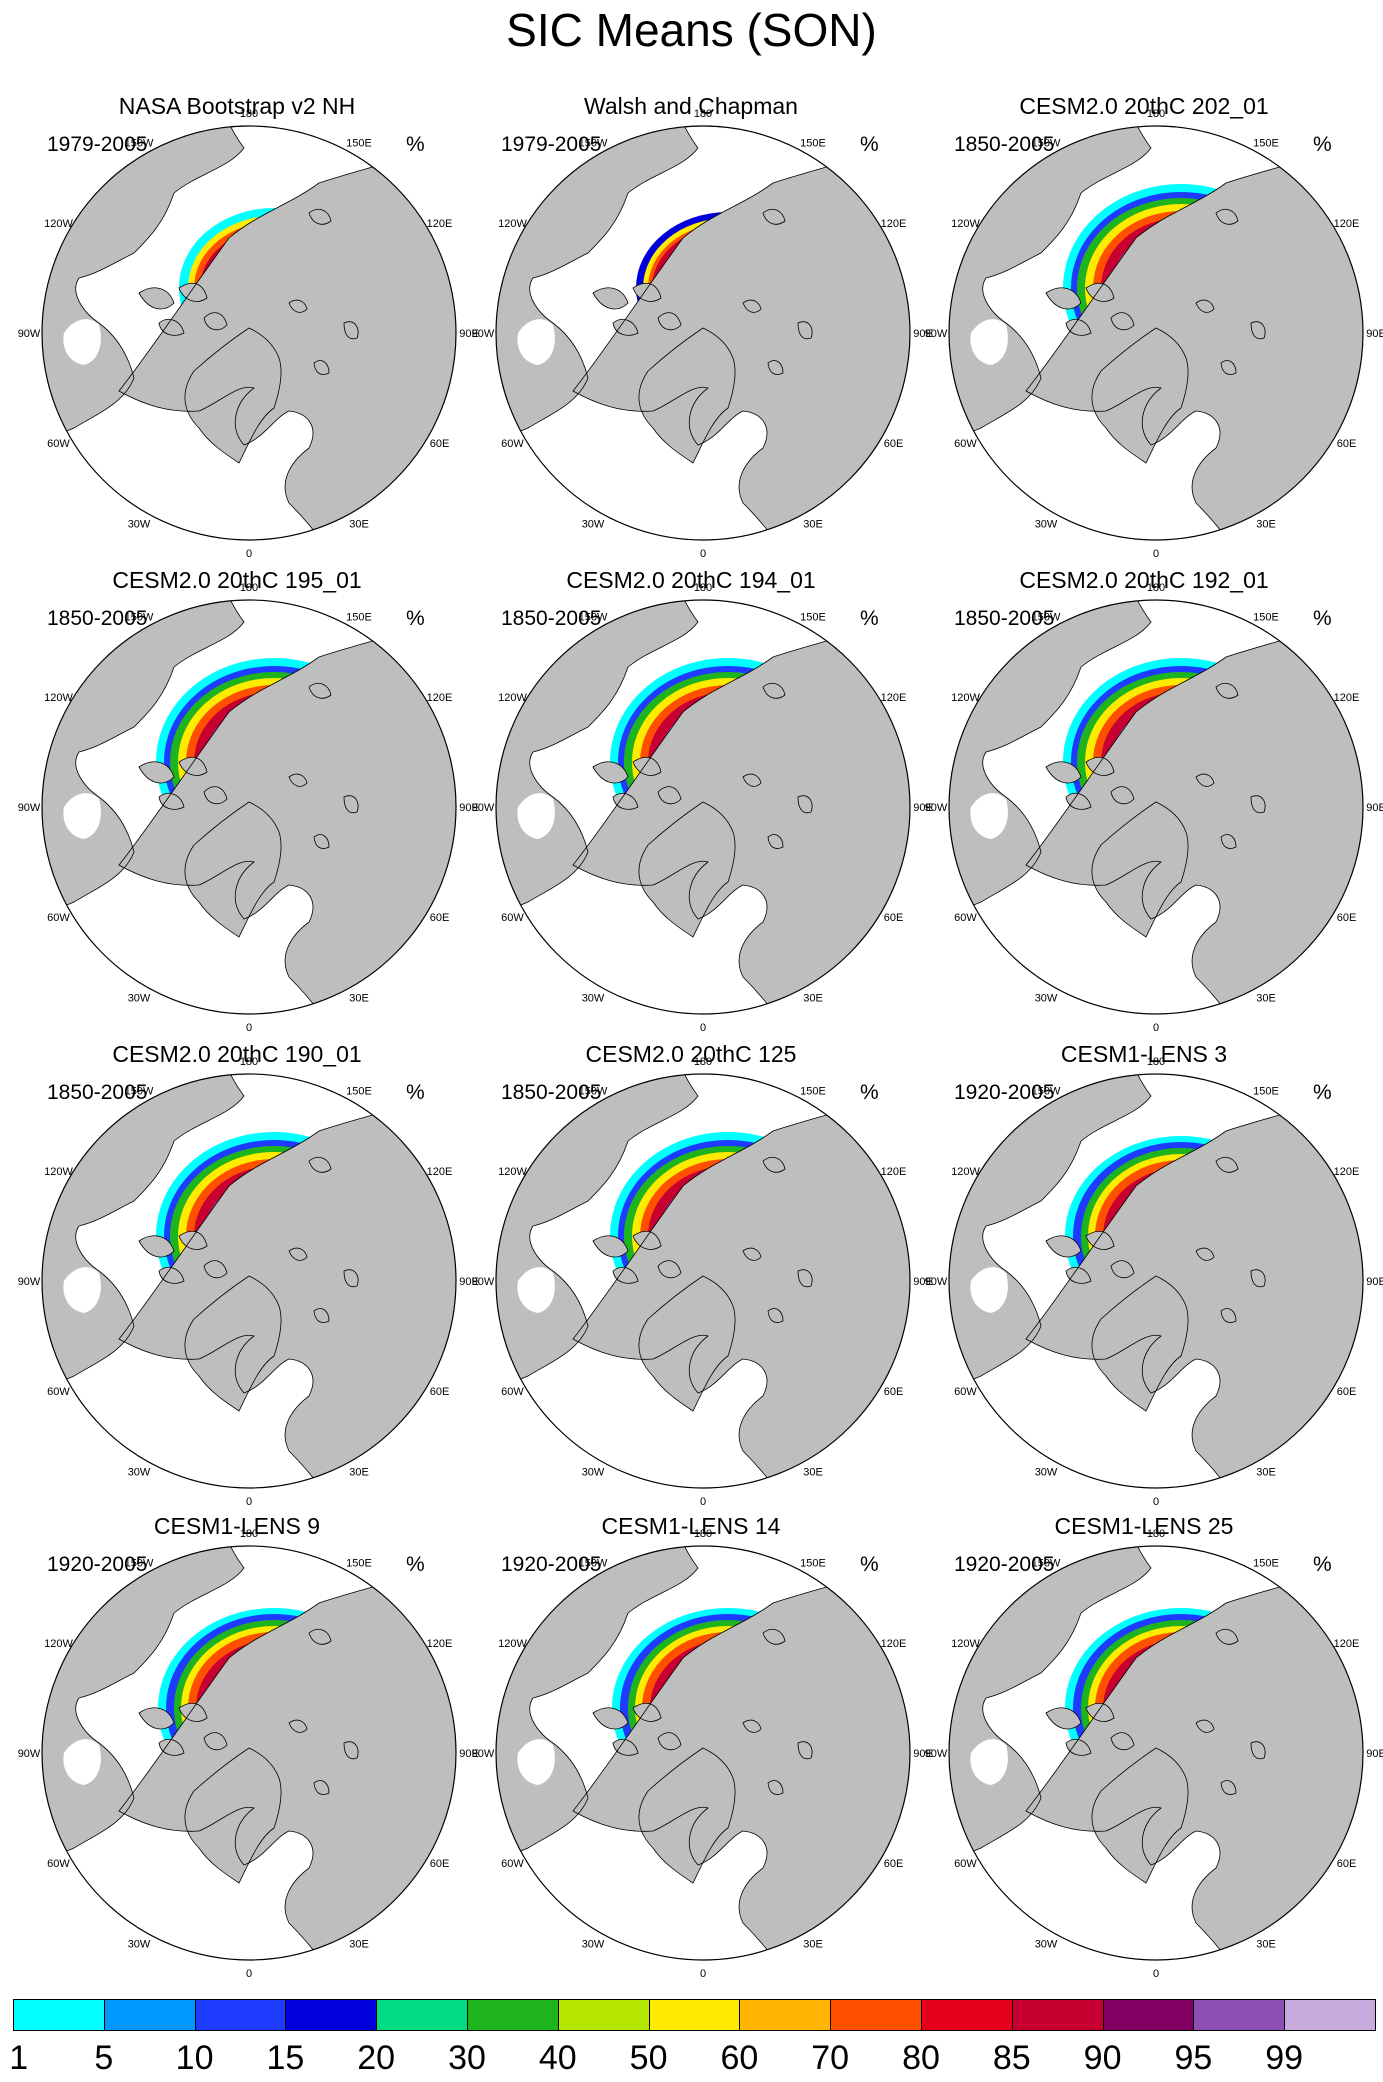 Image resolution: width=1383 pixels, height=2082 pixels. I want to click on land-greenland, so click(1140, 869).